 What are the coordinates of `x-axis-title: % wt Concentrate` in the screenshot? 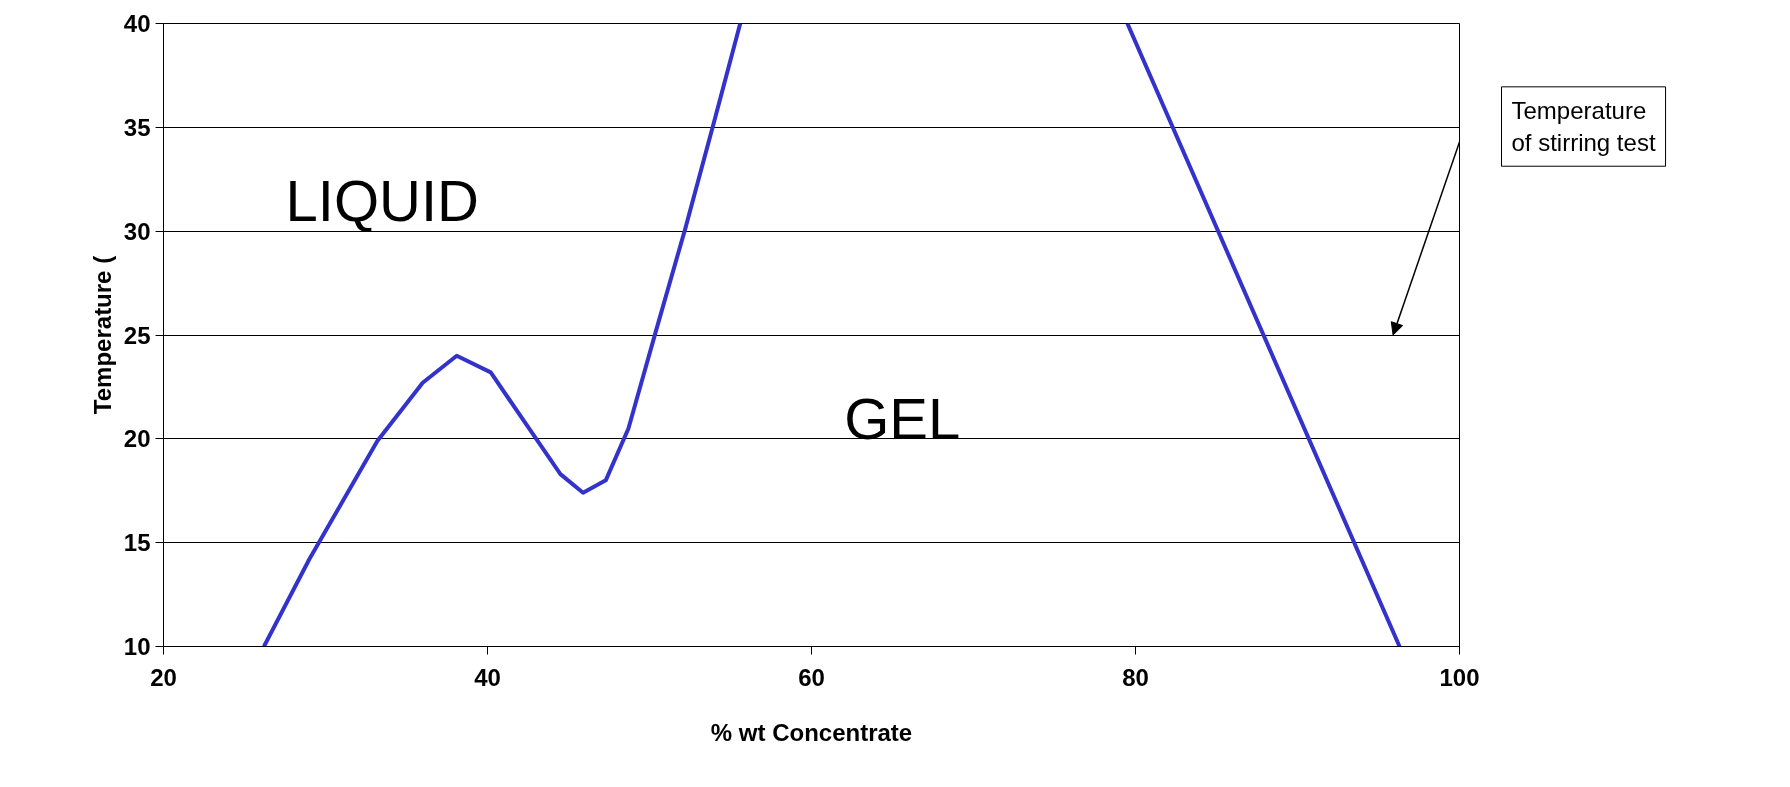 It's located at (811, 732).